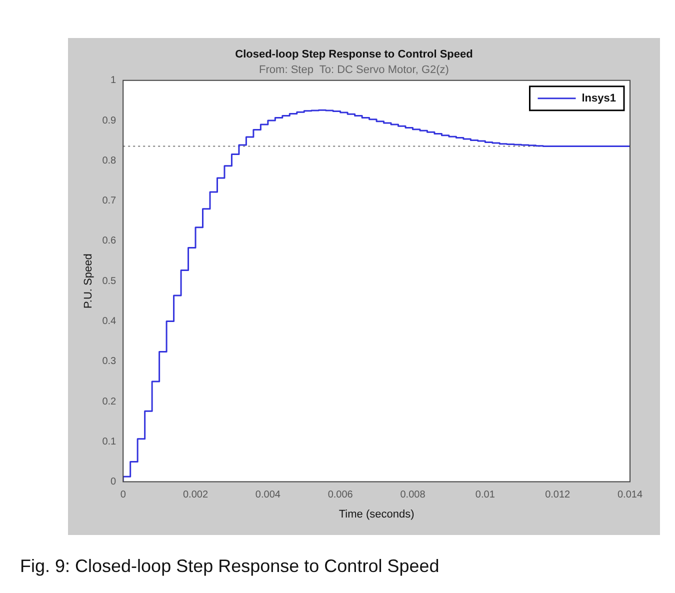  What do you see at coordinates (109, 321) in the screenshot?
I see `y-tick-label: 0.4` at bounding box center [109, 321].